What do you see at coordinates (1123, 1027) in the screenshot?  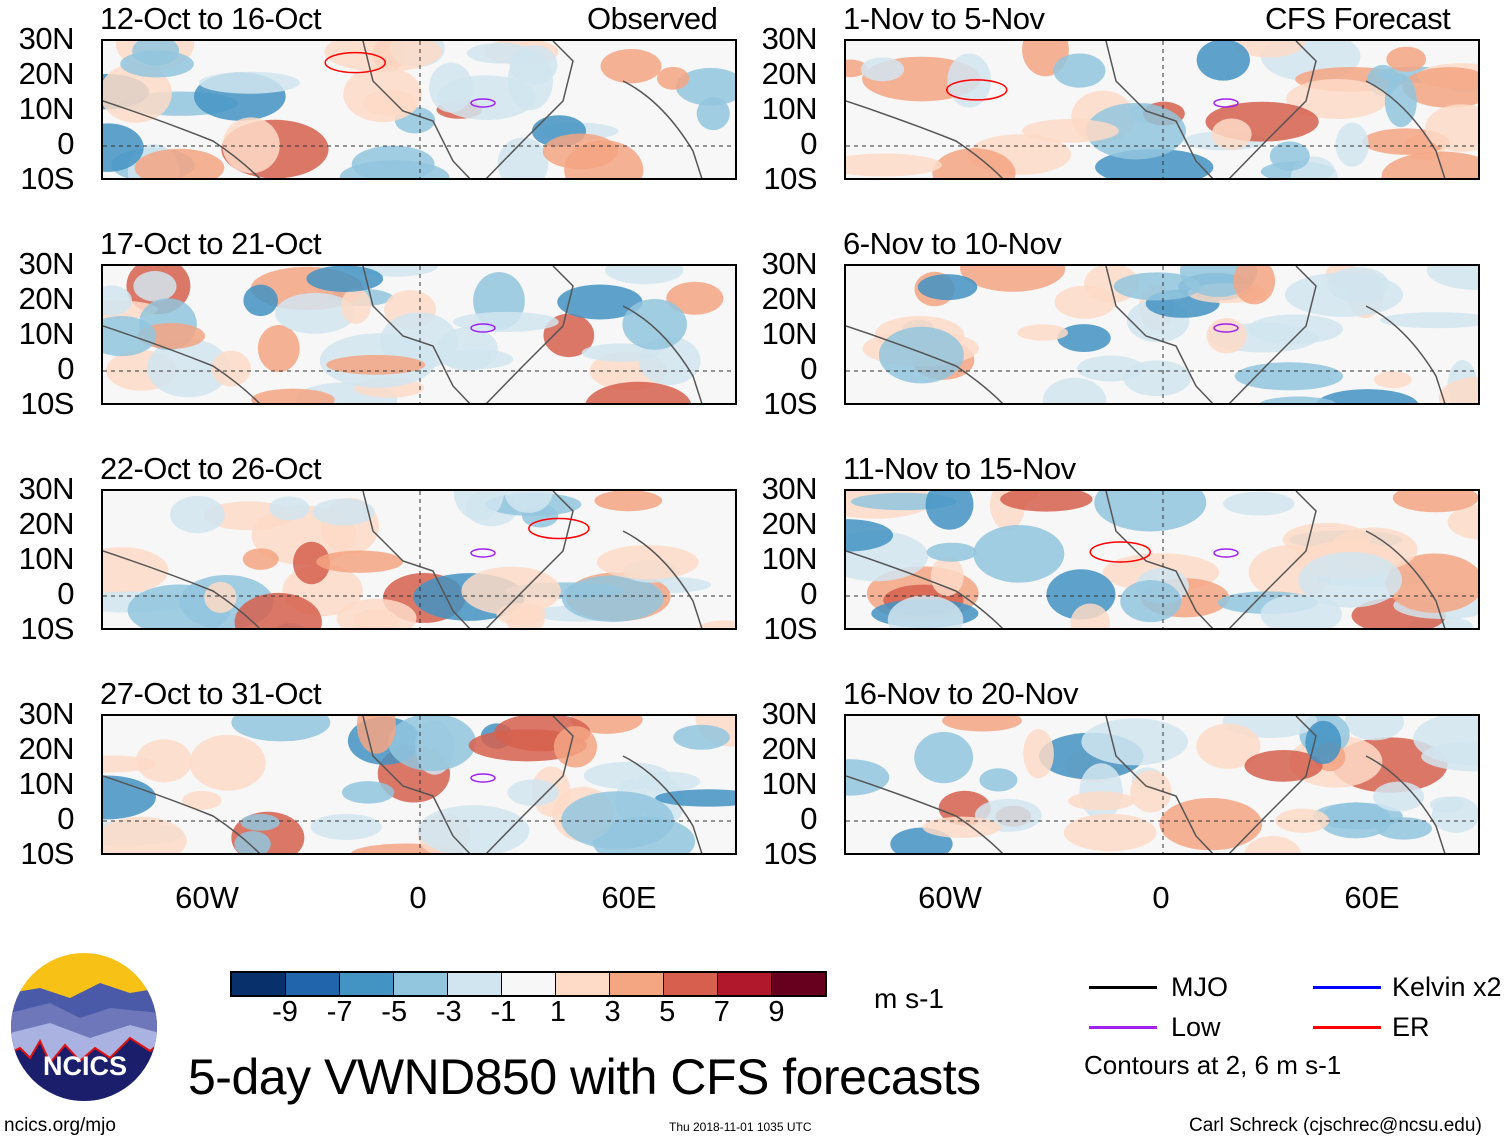 I see `legend-line-low` at bounding box center [1123, 1027].